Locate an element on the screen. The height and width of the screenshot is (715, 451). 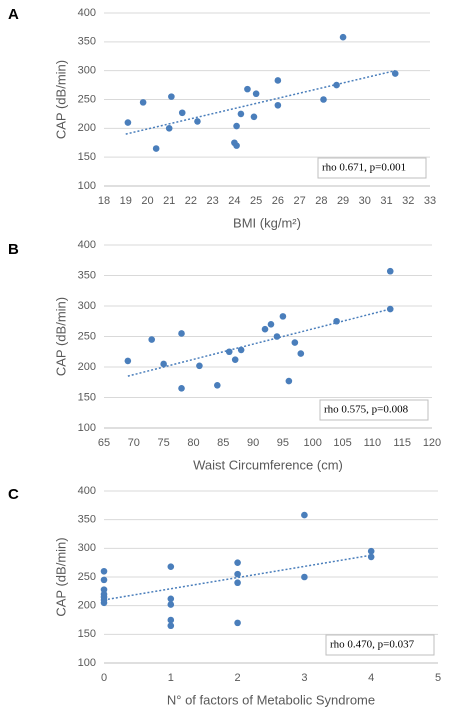
x-tick-label: 29 is located at coordinates (343, 201).